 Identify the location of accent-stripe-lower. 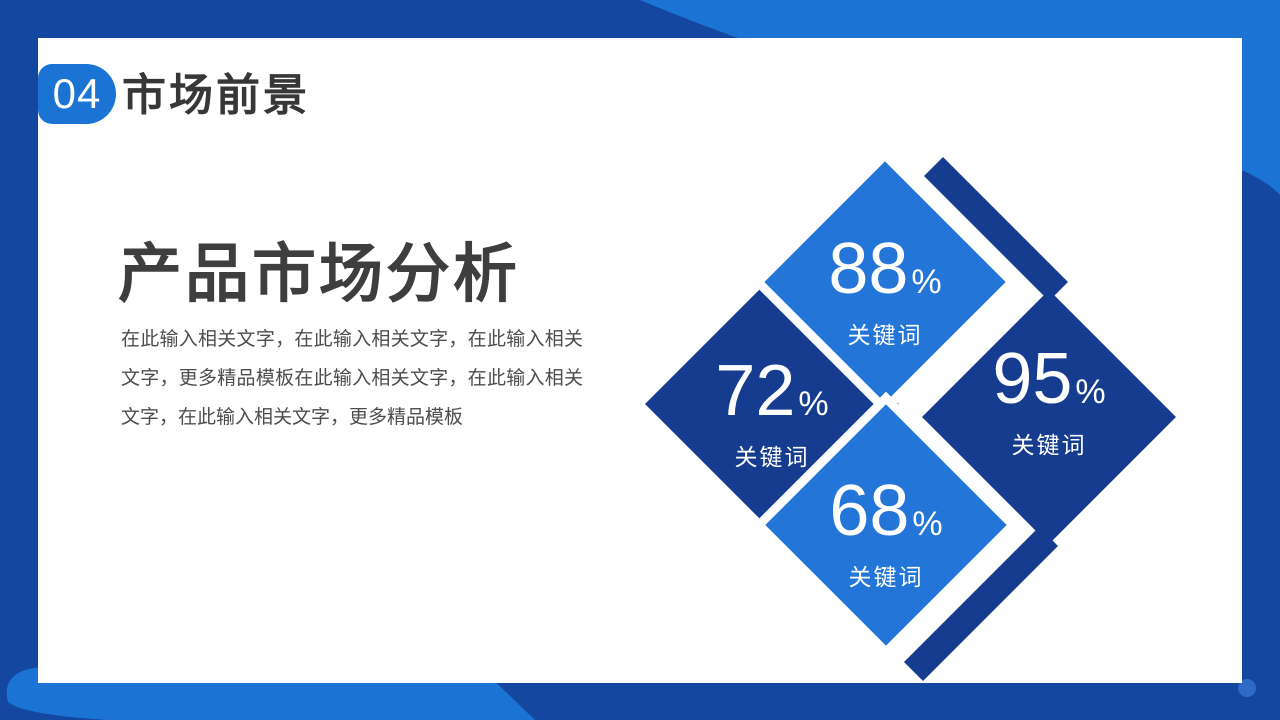
(981, 604).